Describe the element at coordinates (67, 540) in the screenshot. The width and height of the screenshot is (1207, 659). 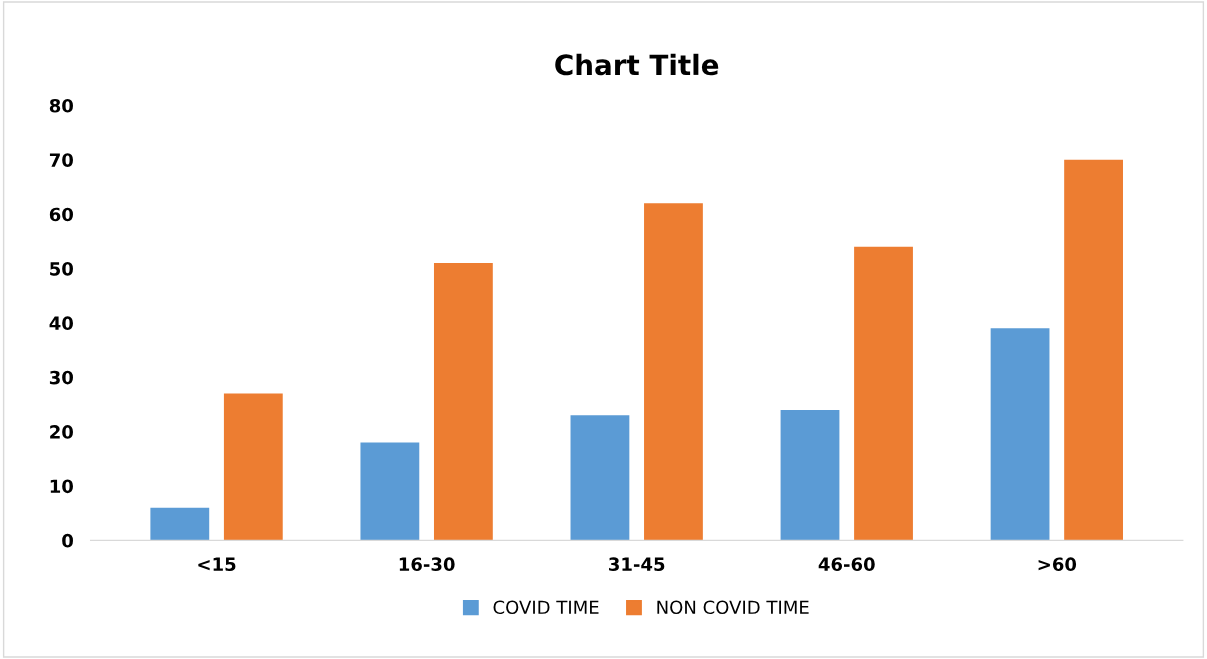
I see `y-tick-label: 0` at that location.